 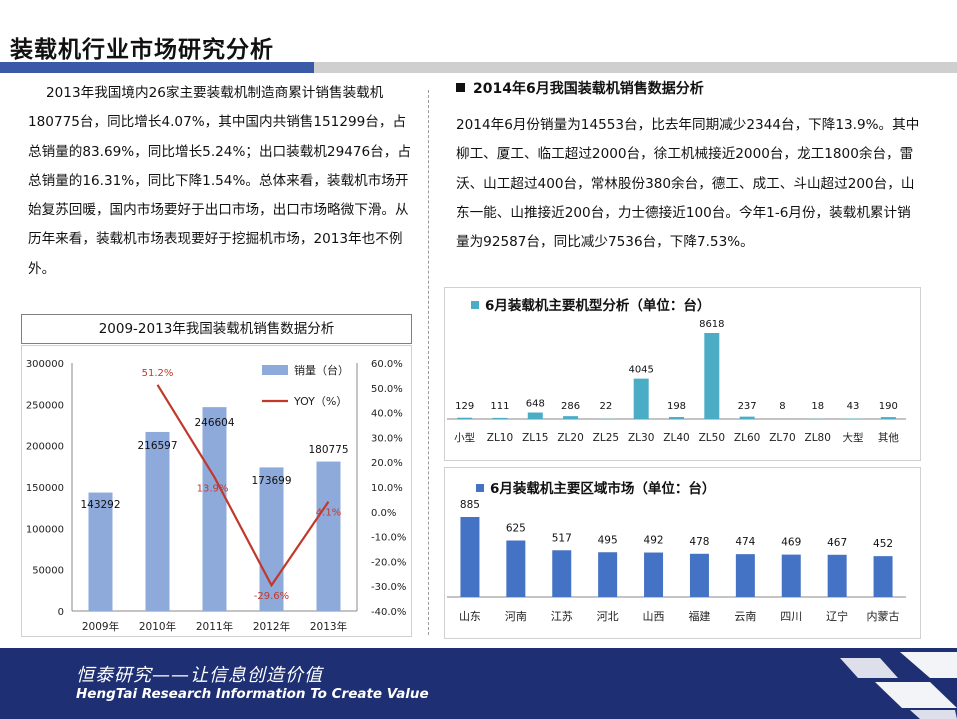 I want to click on model-tick-label: ZL30, so click(x=641, y=438).